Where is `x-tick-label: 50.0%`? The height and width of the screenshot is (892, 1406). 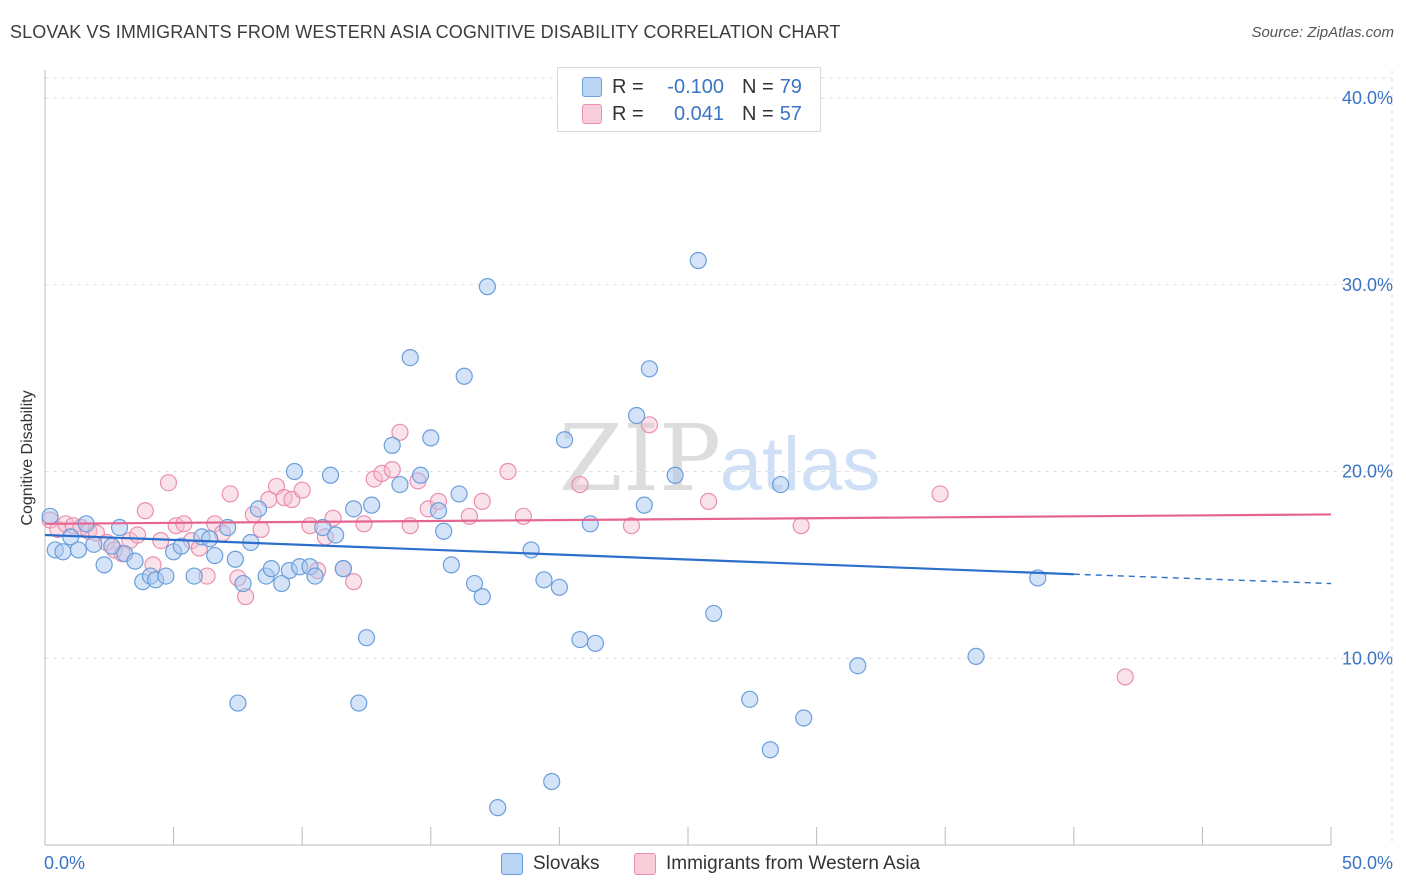 x-tick-label: 50.0% is located at coordinates (1367, 863).